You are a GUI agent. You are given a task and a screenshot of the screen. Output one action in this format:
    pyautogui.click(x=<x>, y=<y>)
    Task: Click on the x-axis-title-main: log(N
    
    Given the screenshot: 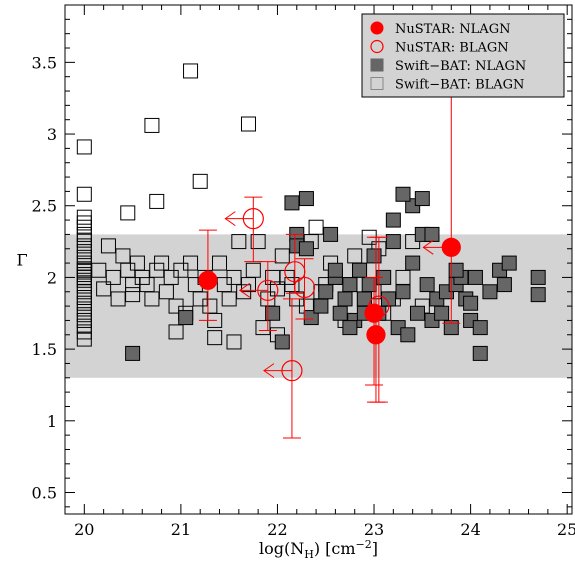 What is the action you would take?
    pyautogui.click(x=281, y=548)
    